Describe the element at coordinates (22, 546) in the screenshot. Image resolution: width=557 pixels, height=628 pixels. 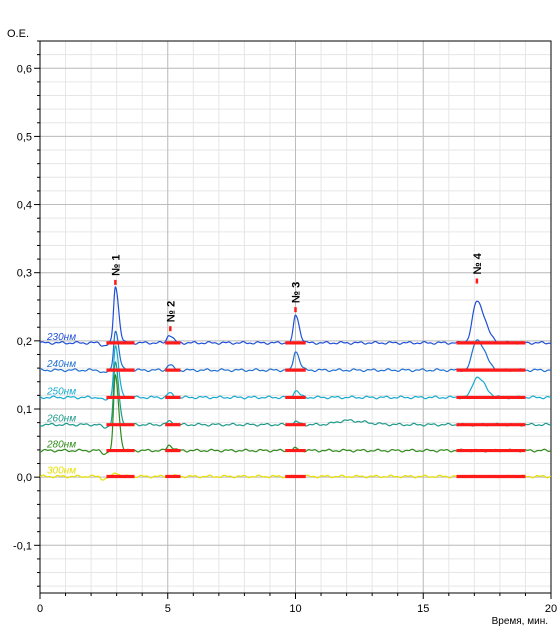
I see `y-tick-label: -0,1` at that location.